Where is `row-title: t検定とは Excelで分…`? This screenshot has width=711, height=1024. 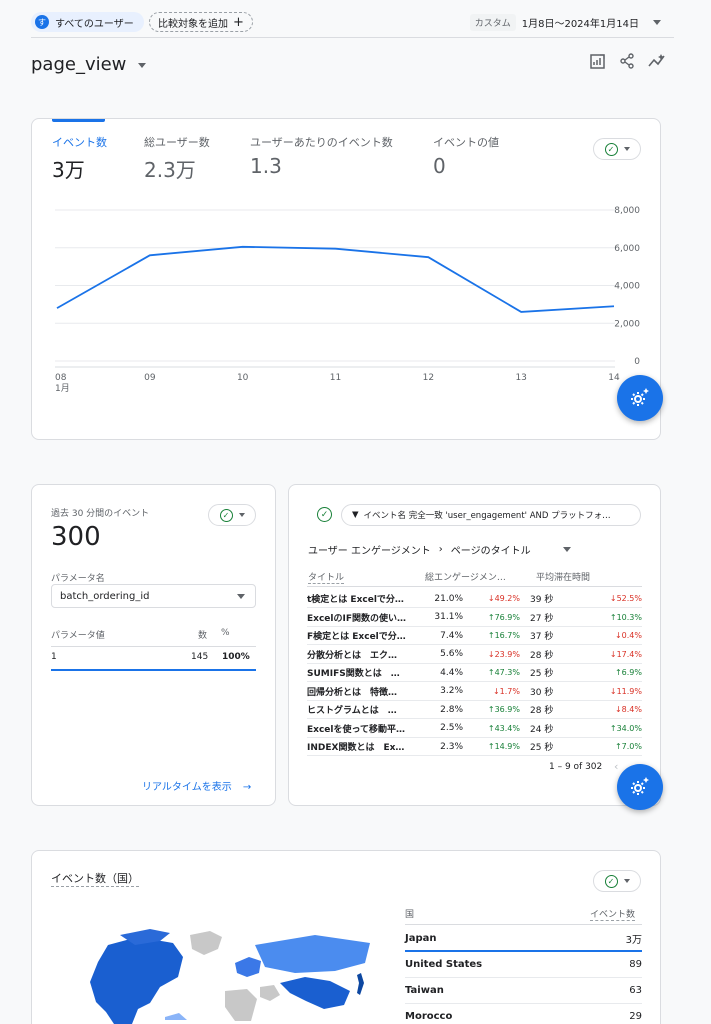
row-title: t検定とは Excelで分… is located at coordinates (355, 600).